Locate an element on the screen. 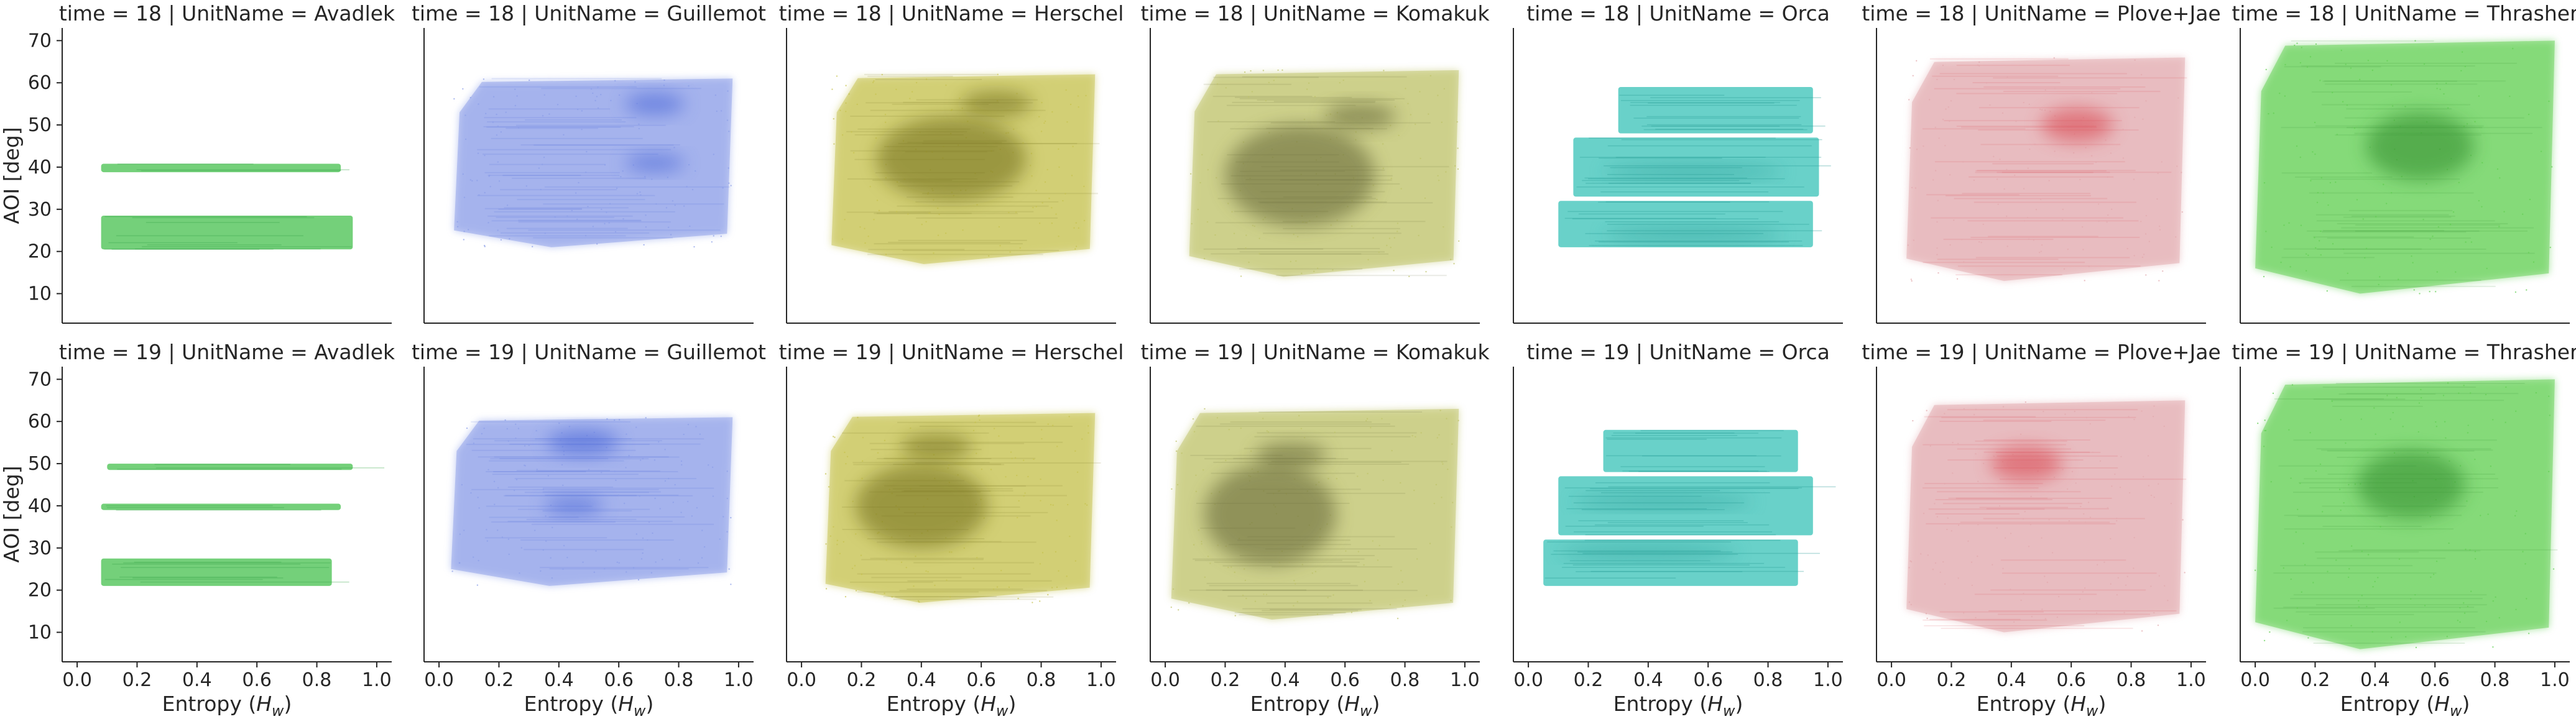 The height and width of the screenshot is (719, 2576). density-band is located at coordinates (1715, 111).